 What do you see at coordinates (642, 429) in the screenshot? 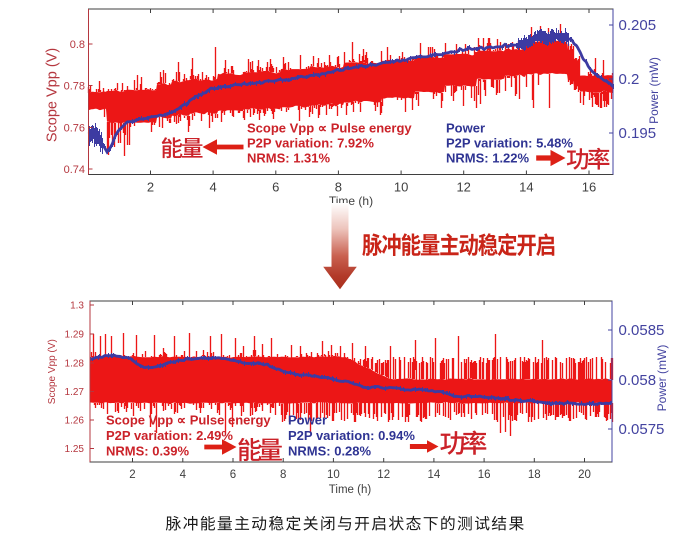
I see `svg-text: 0.0575` at bounding box center [642, 429].